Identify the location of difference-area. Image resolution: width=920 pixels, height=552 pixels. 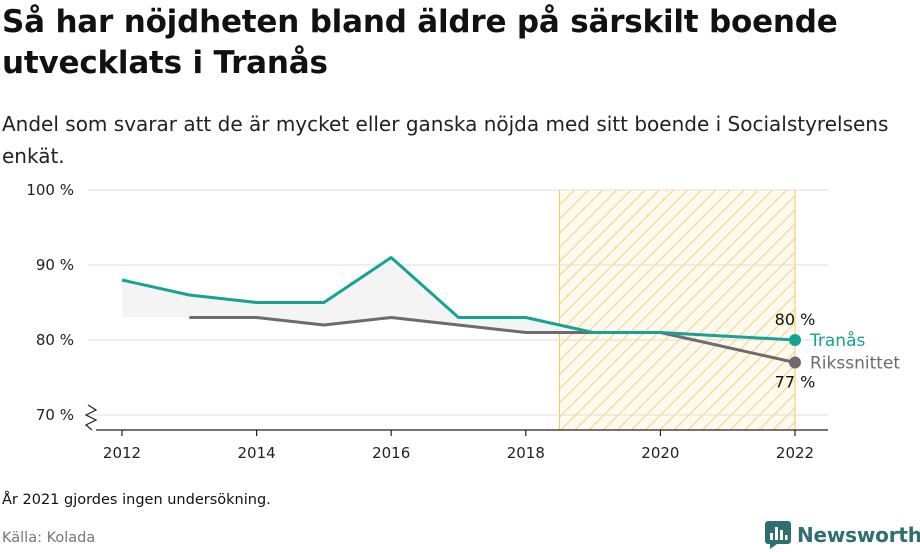
(358, 295).